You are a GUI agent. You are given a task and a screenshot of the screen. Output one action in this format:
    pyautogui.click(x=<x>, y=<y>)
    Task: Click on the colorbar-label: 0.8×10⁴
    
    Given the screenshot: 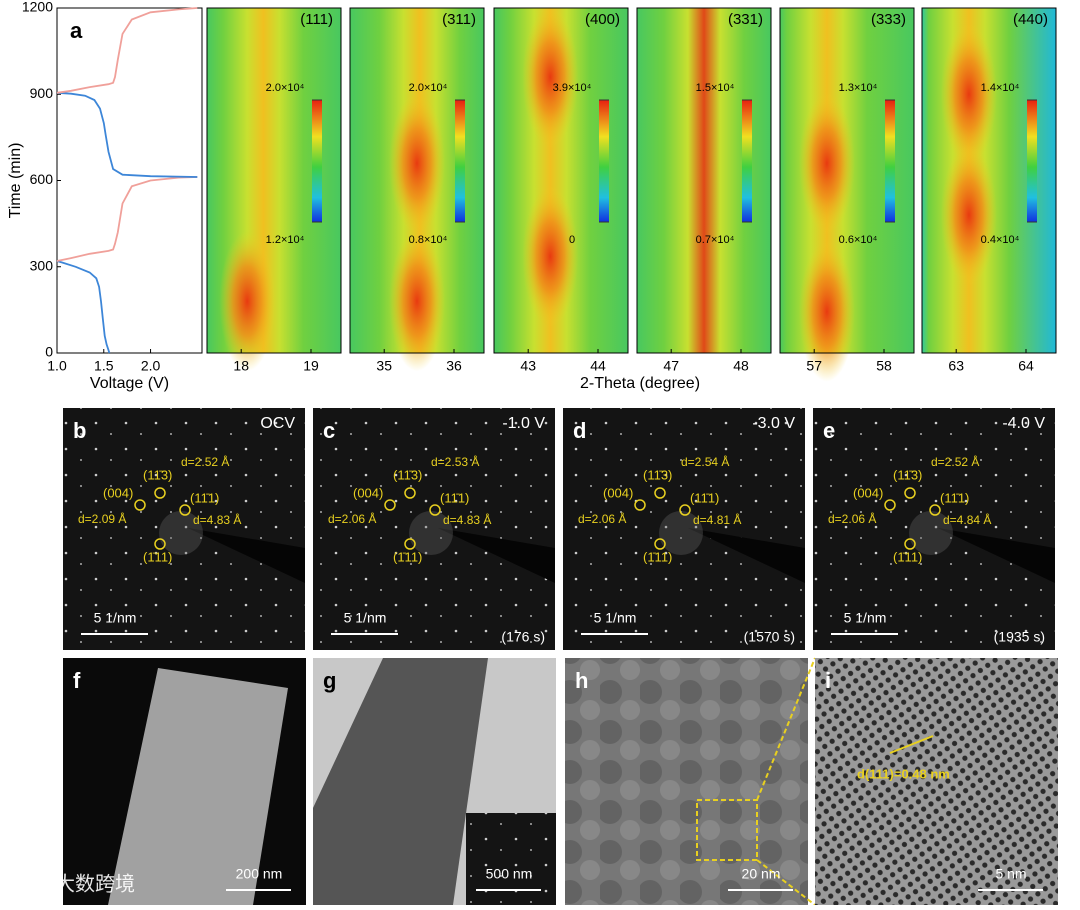 What is the action you would take?
    pyautogui.click(x=428, y=240)
    